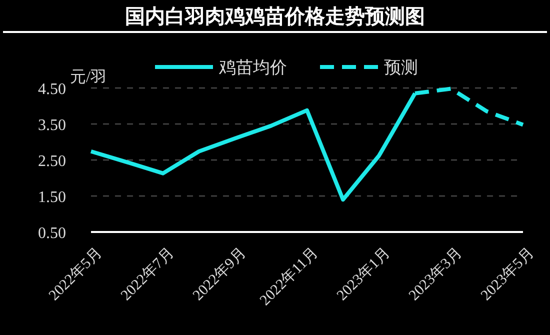 The width and height of the screenshot is (550, 335). I want to click on y-axis-title: 元/羽, so click(88, 77).